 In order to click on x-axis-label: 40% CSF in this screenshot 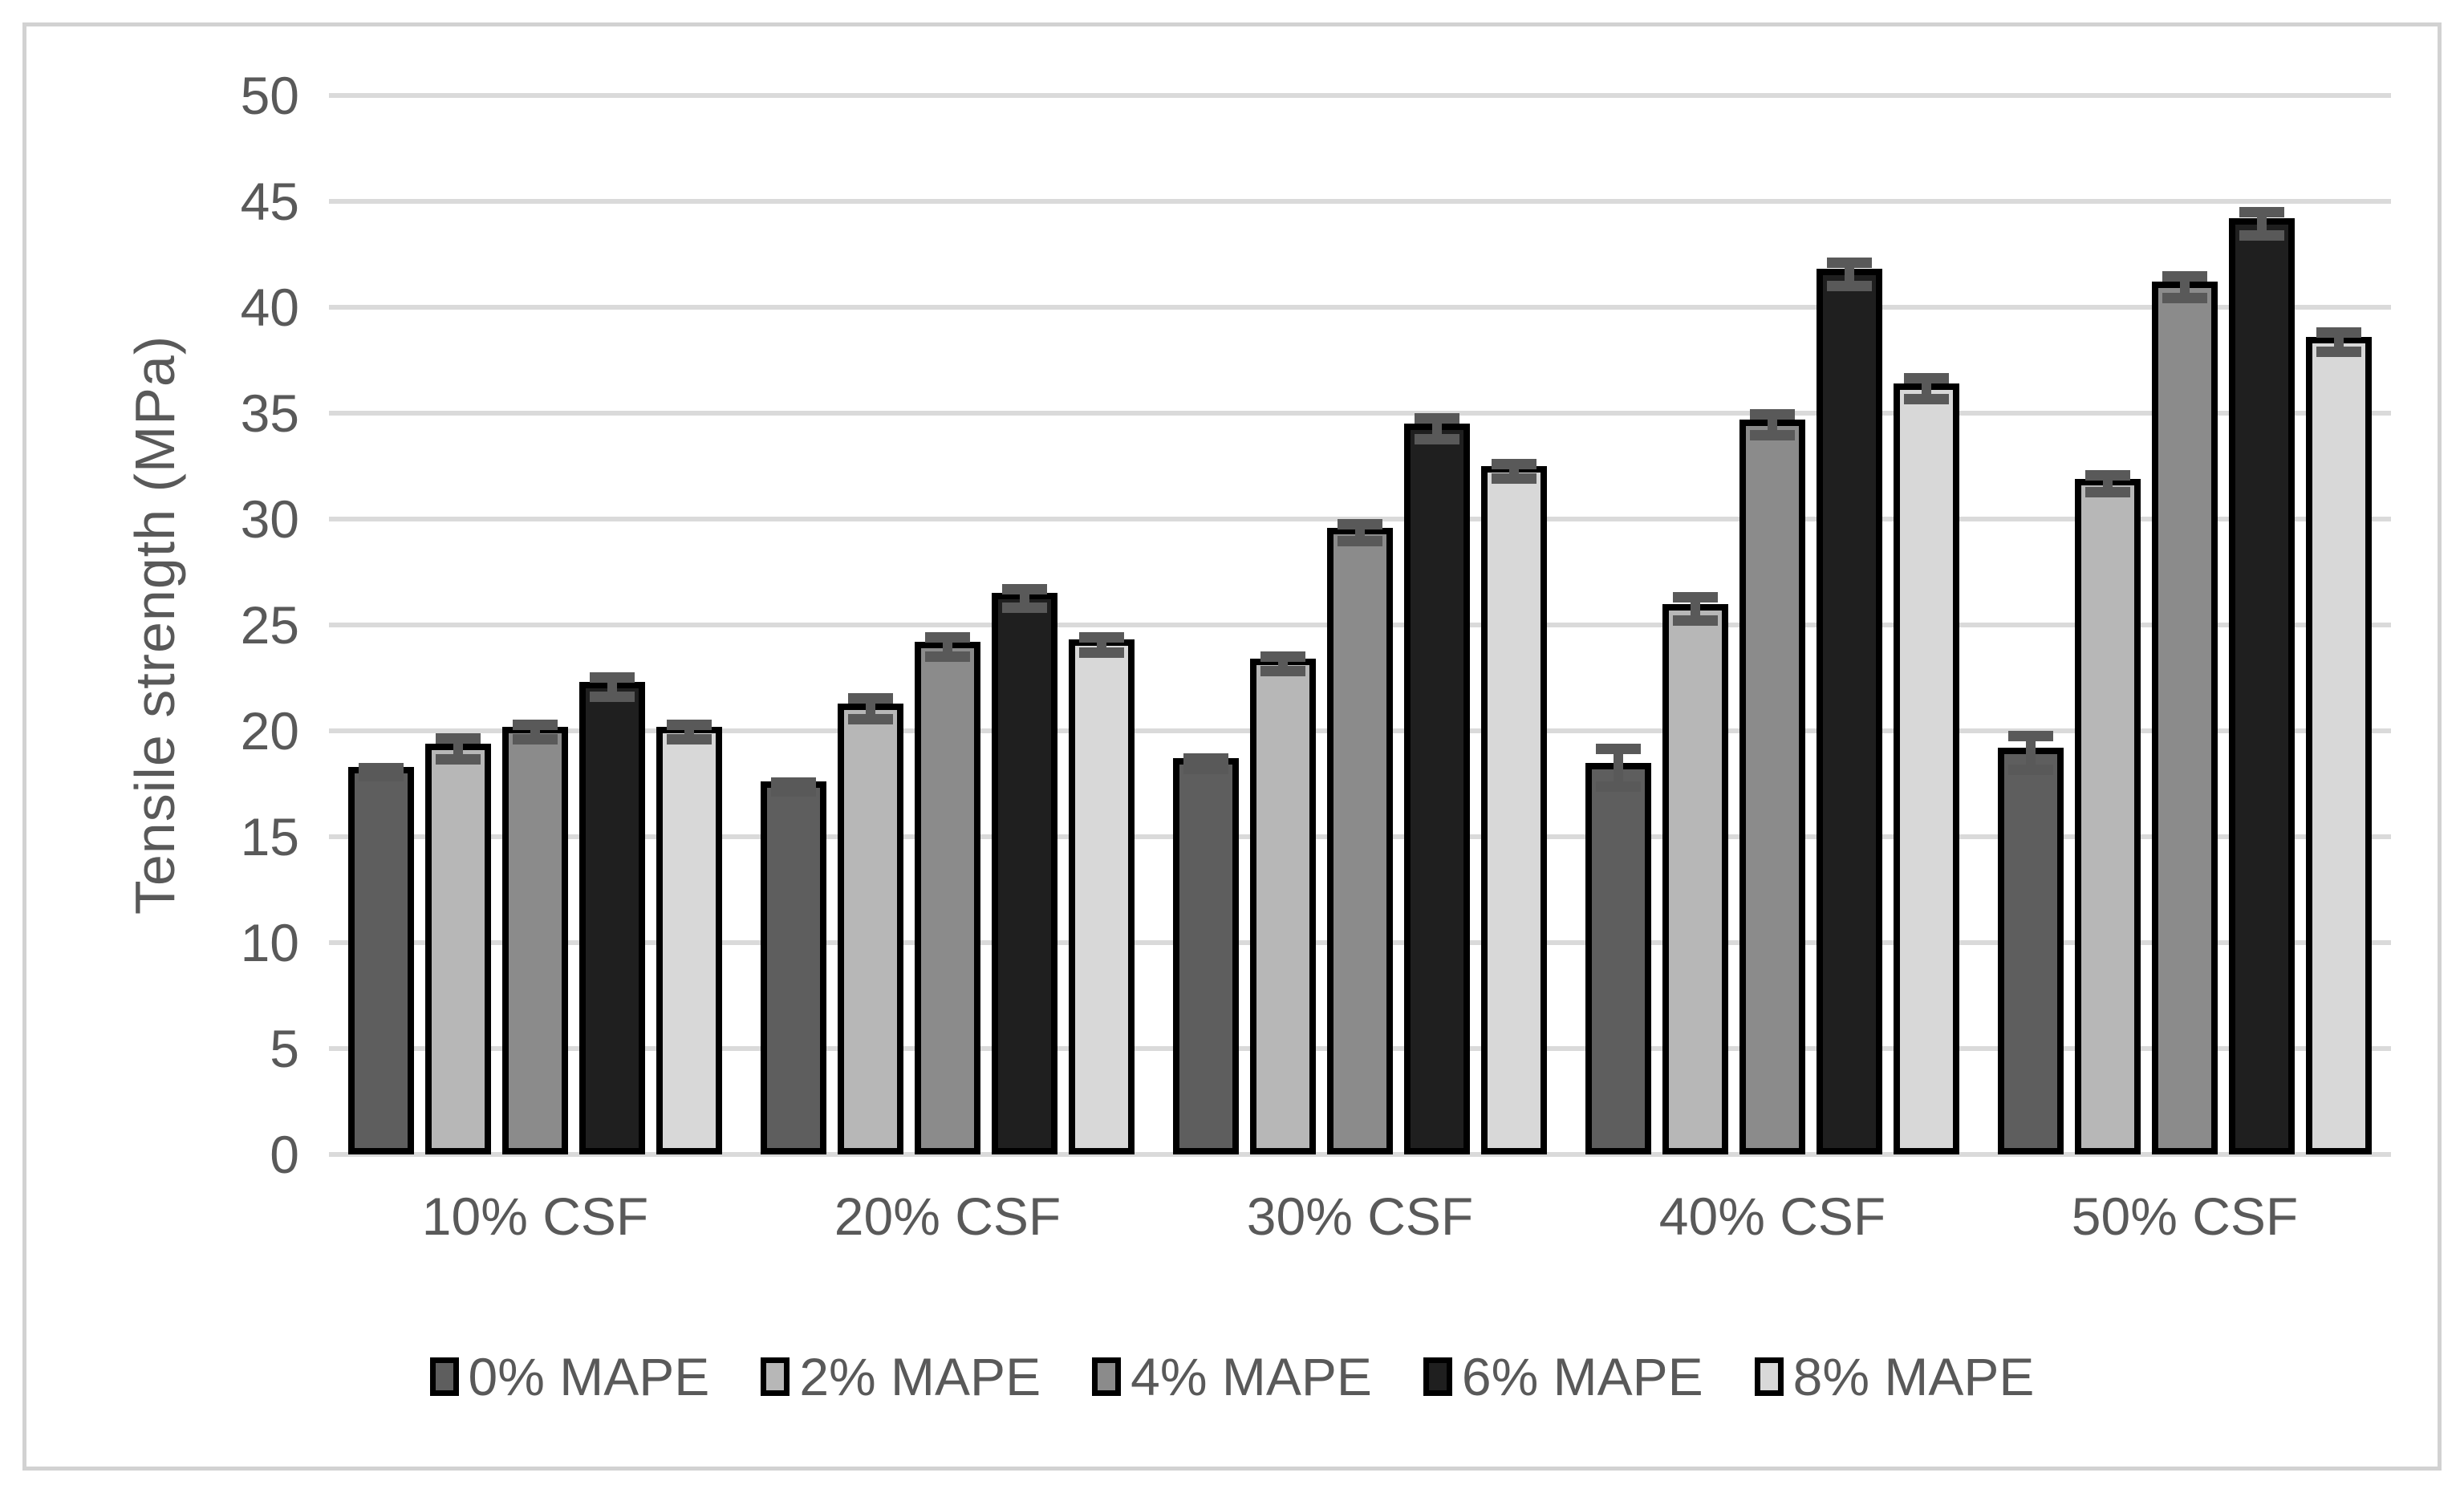, I will do `click(1772, 1216)`.